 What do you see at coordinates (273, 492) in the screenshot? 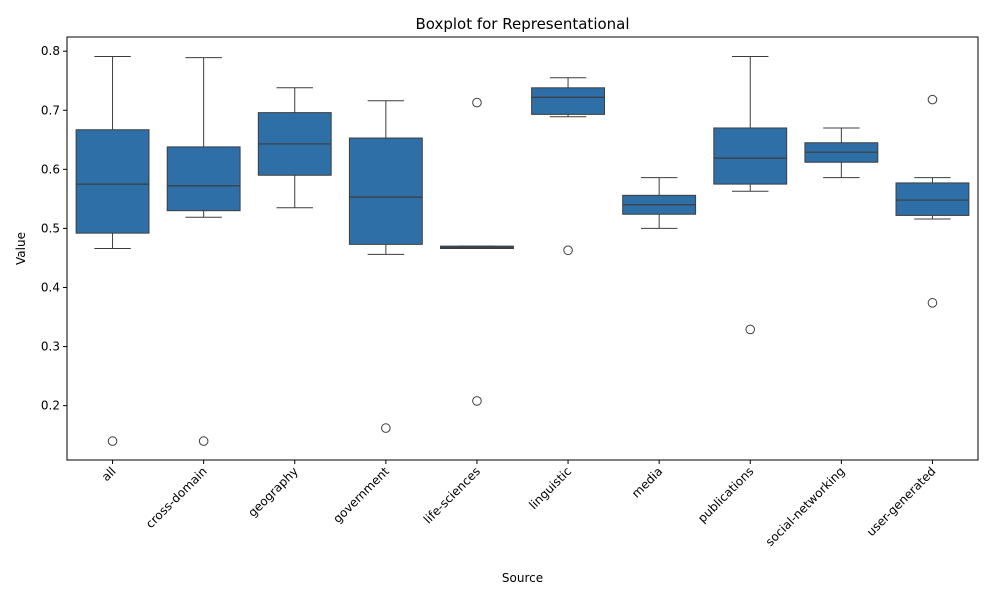
I see `x-tick-label: geography` at bounding box center [273, 492].